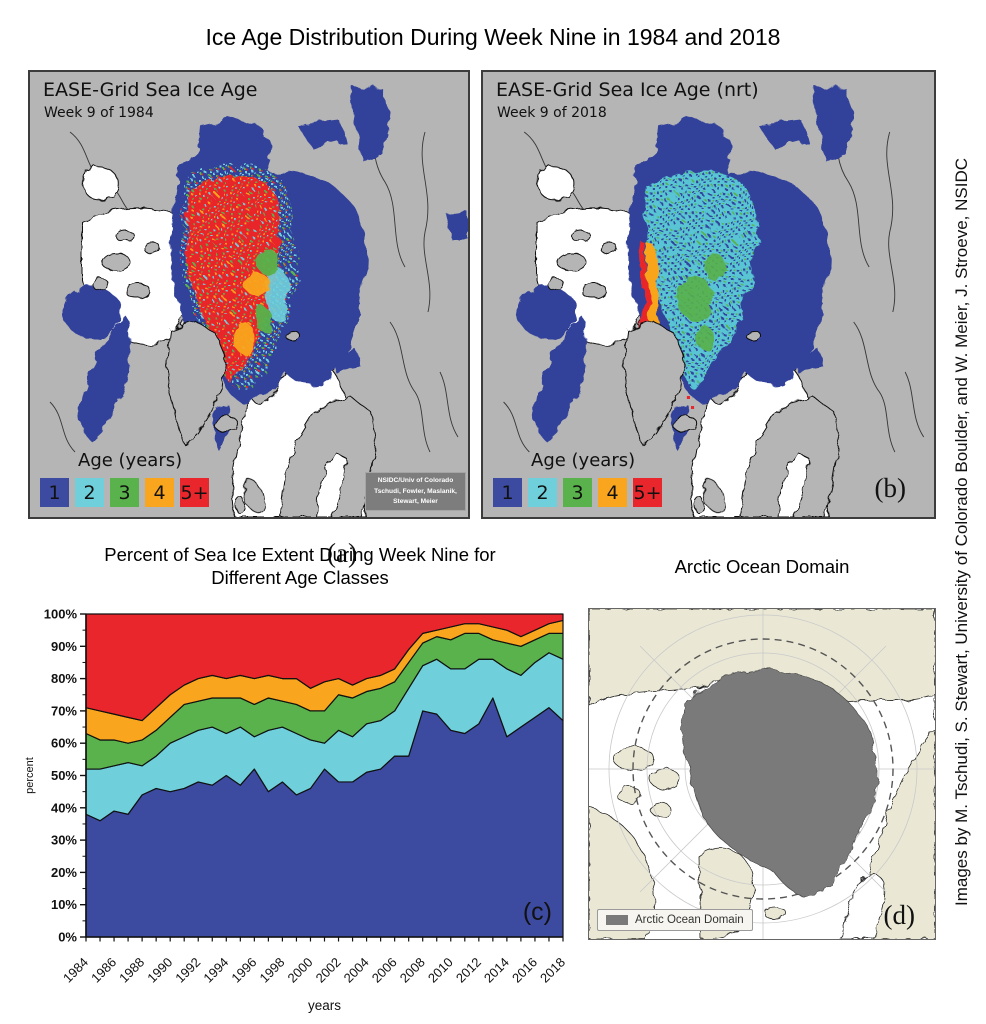 The height and width of the screenshot is (1024, 986). What do you see at coordinates (150, 90) in the screenshot?
I see `map-a-heading: EASE-Grid Sea Ice Age` at bounding box center [150, 90].